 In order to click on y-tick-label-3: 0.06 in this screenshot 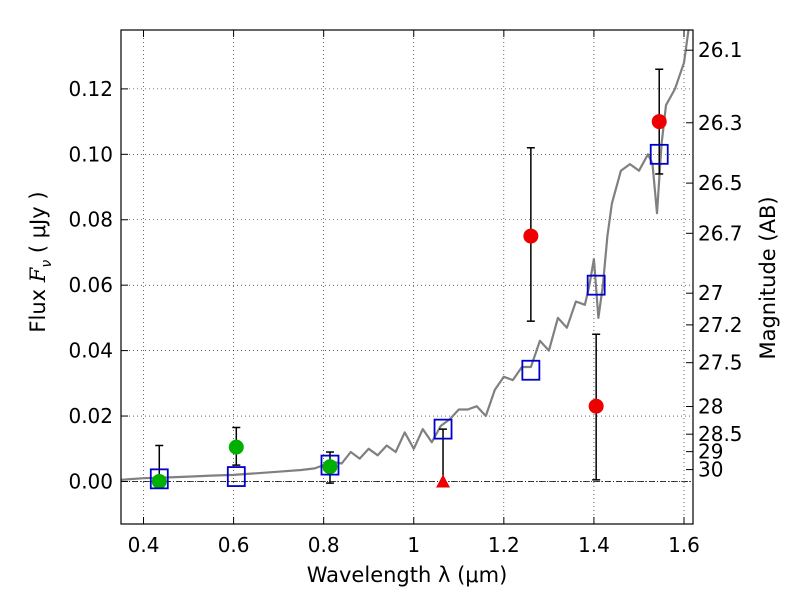, I will do `click(90, 285)`.